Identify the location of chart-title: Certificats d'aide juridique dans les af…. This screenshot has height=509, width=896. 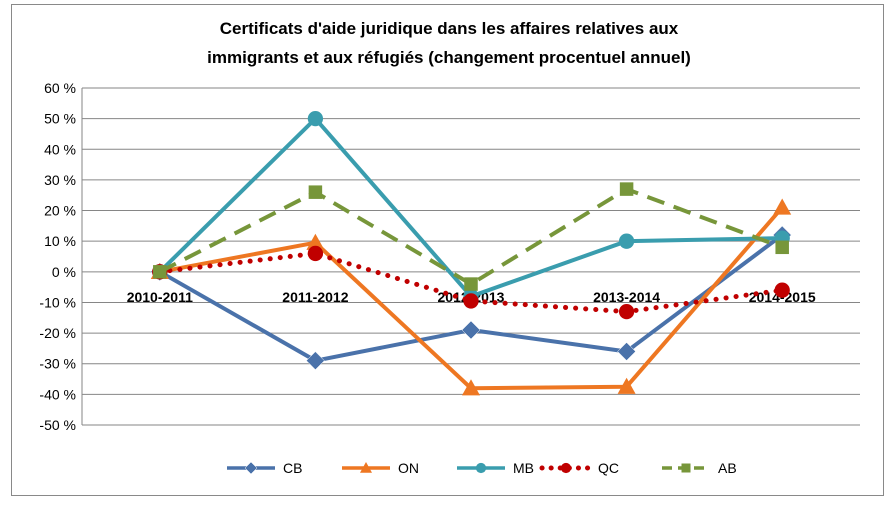
(449, 43).